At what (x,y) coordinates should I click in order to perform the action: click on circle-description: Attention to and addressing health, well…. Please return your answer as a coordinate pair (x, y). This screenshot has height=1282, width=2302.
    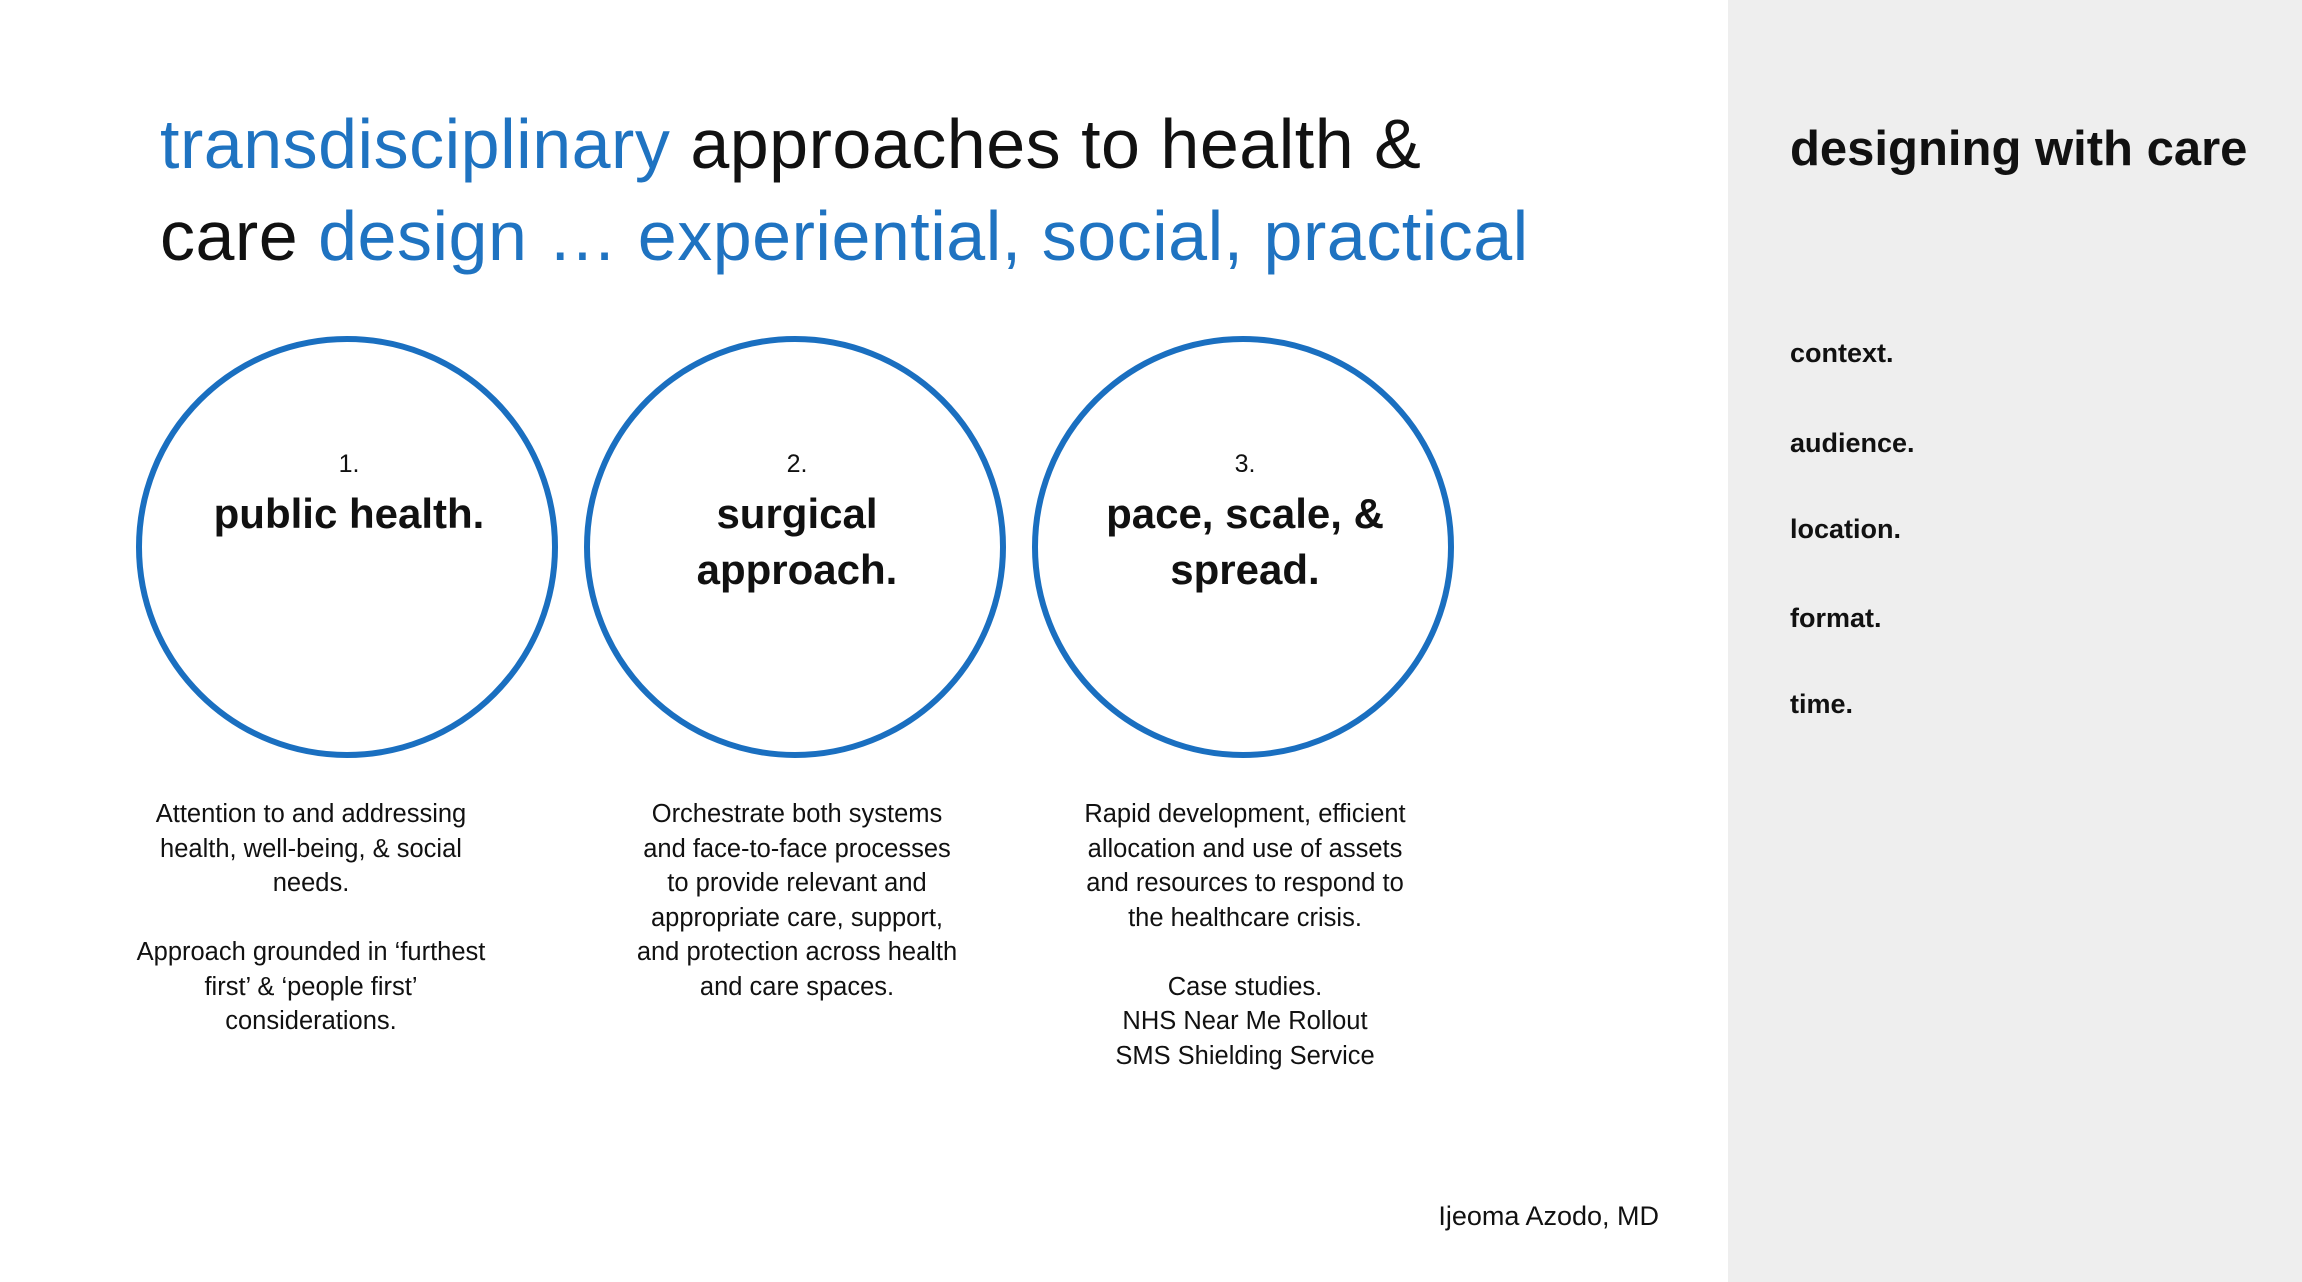
    Looking at the image, I should click on (311, 935).